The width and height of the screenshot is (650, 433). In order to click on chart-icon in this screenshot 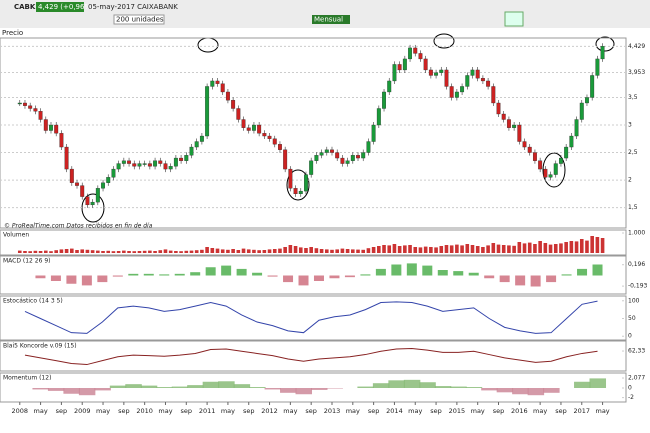, I will do `click(514, 19)`.